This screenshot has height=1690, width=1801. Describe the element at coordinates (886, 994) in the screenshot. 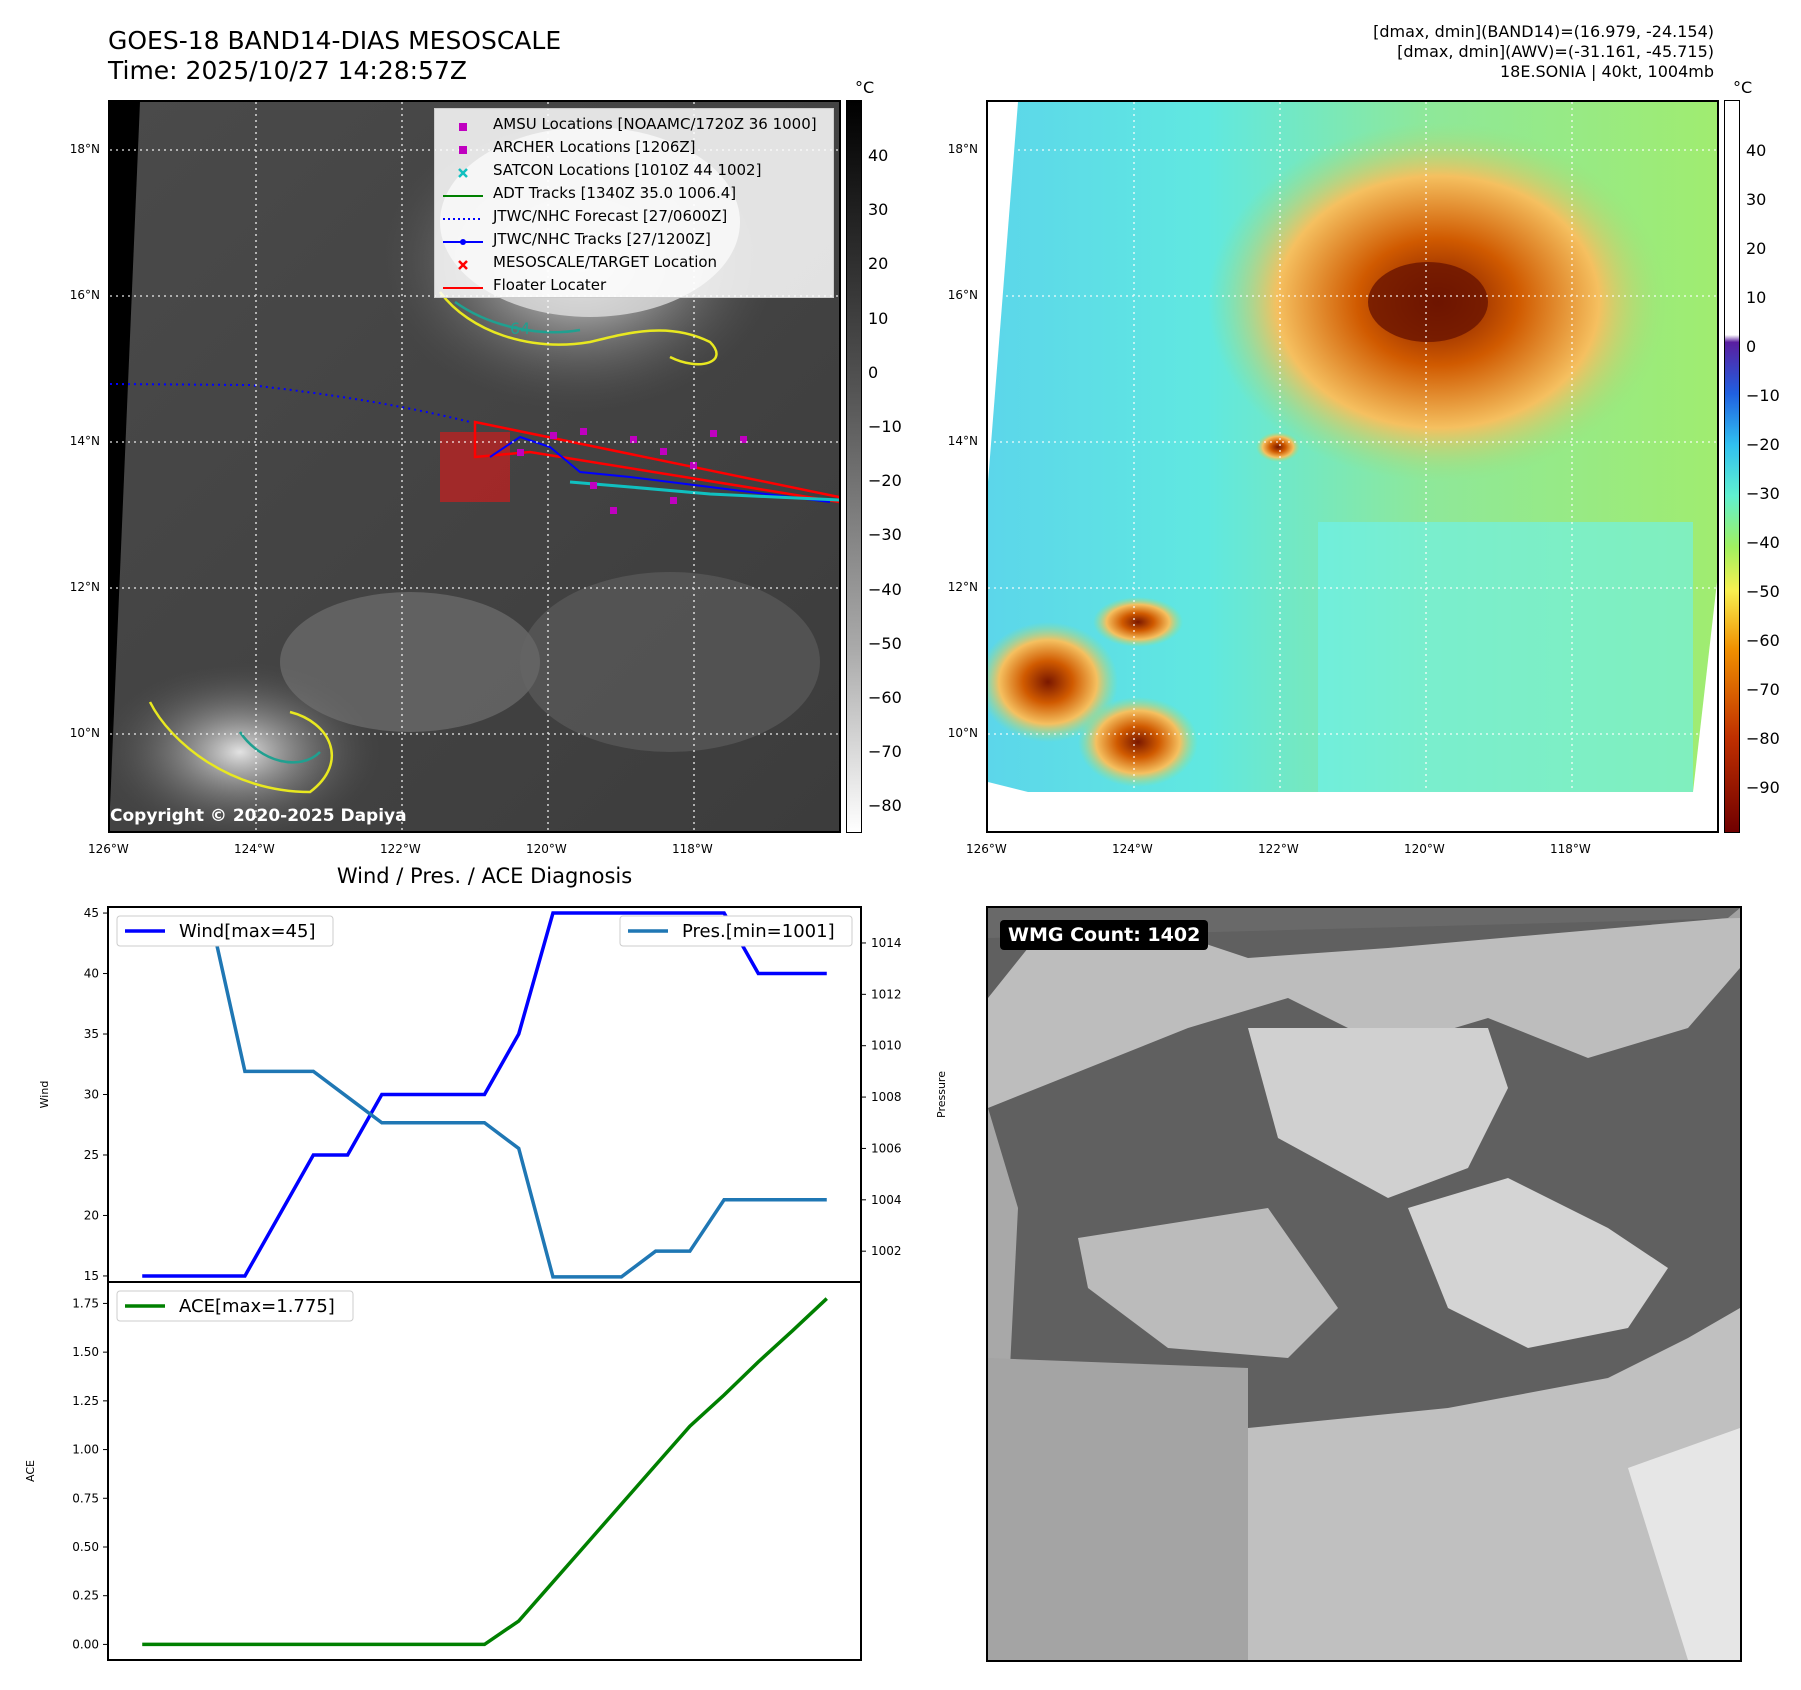

I see `y2-tick-label: 1012` at that location.